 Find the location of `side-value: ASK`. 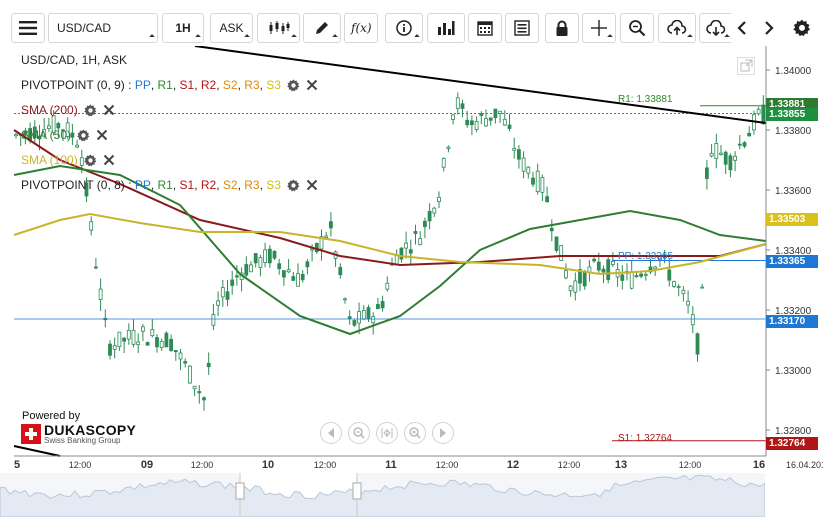

side-value: ASK is located at coordinates (231, 28).